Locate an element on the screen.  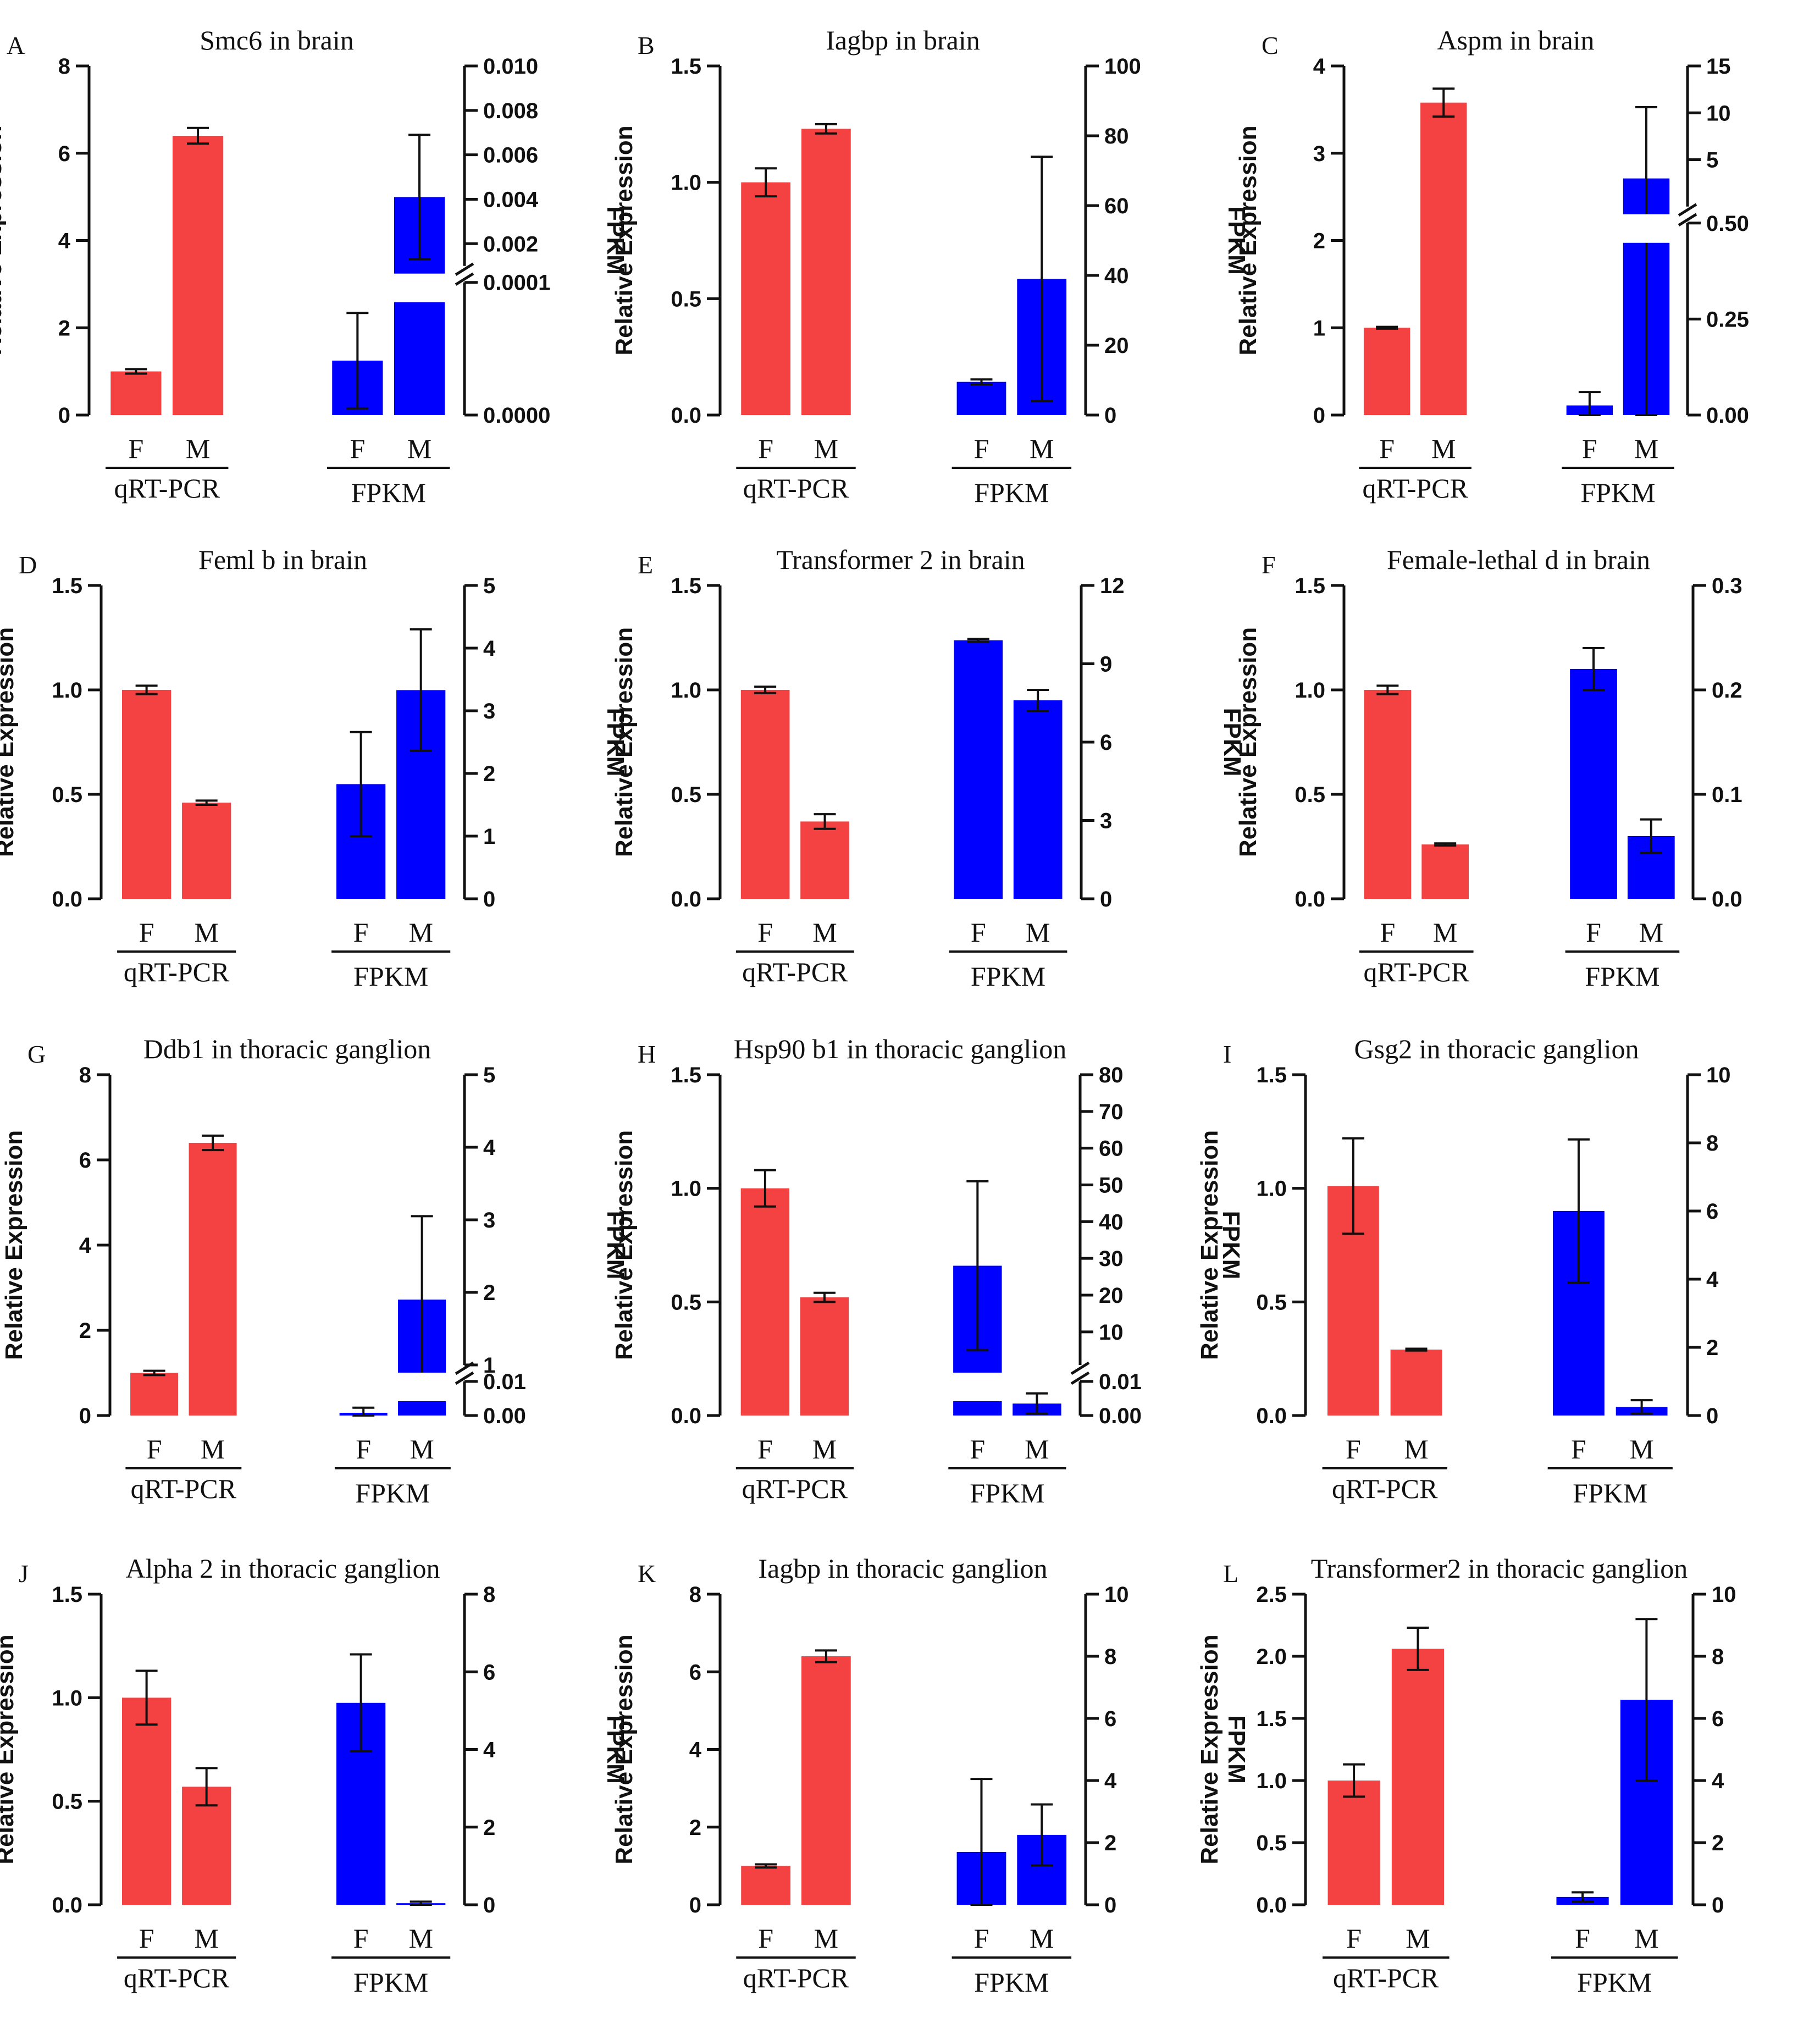
panel-letter: C is located at coordinates (1270, 45).